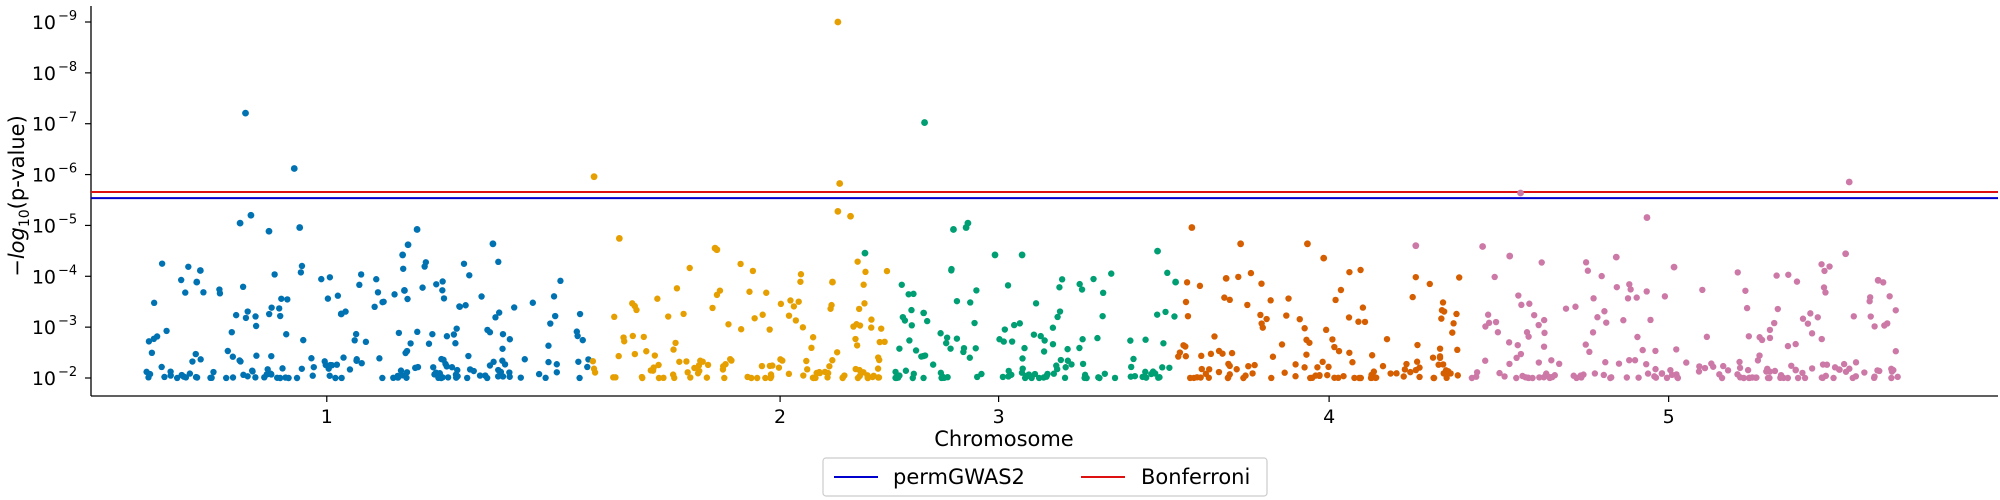 This screenshot has width=2000, height=500. What do you see at coordinates (1669, 417) in the screenshot?
I see `x-tick-label: 5` at bounding box center [1669, 417].